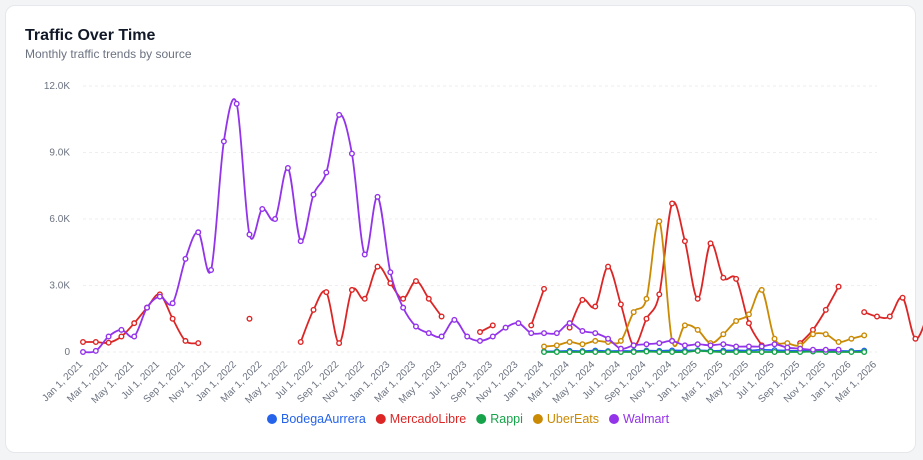  What do you see at coordinates (481, 419) in the screenshot?
I see `legend-marker-rappi` at bounding box center [481, 419].